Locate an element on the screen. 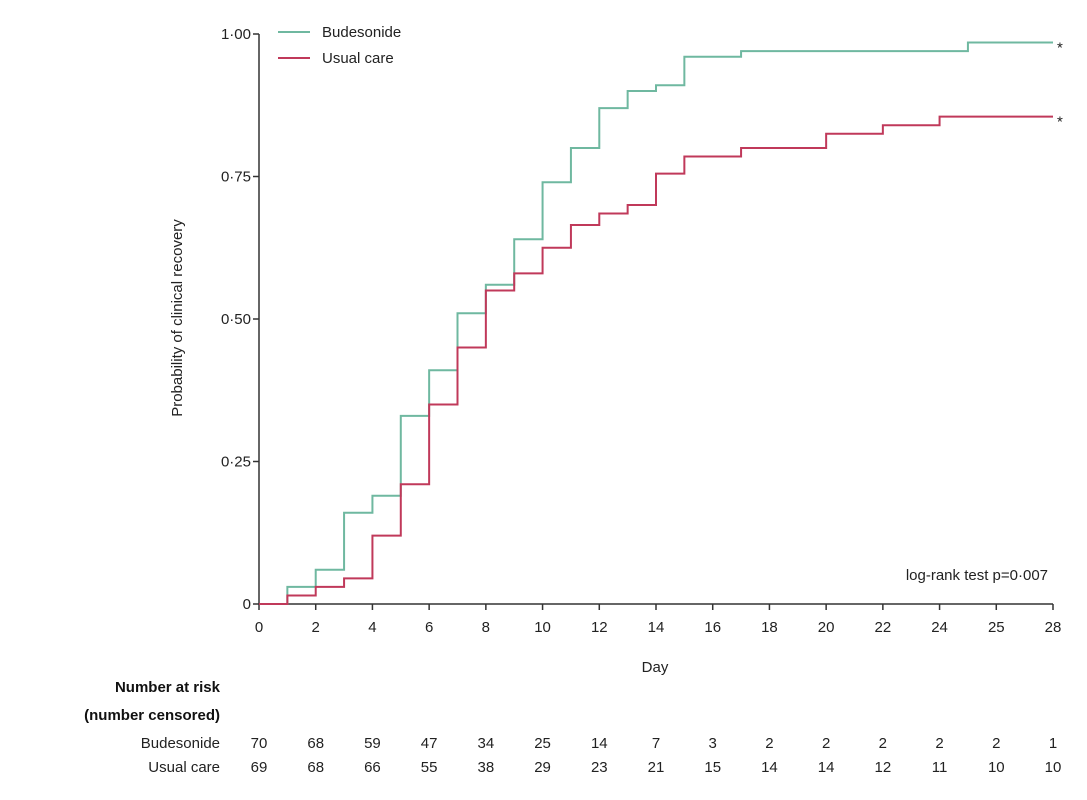  risk-cell: 7 is located at coordinates (656, 743).